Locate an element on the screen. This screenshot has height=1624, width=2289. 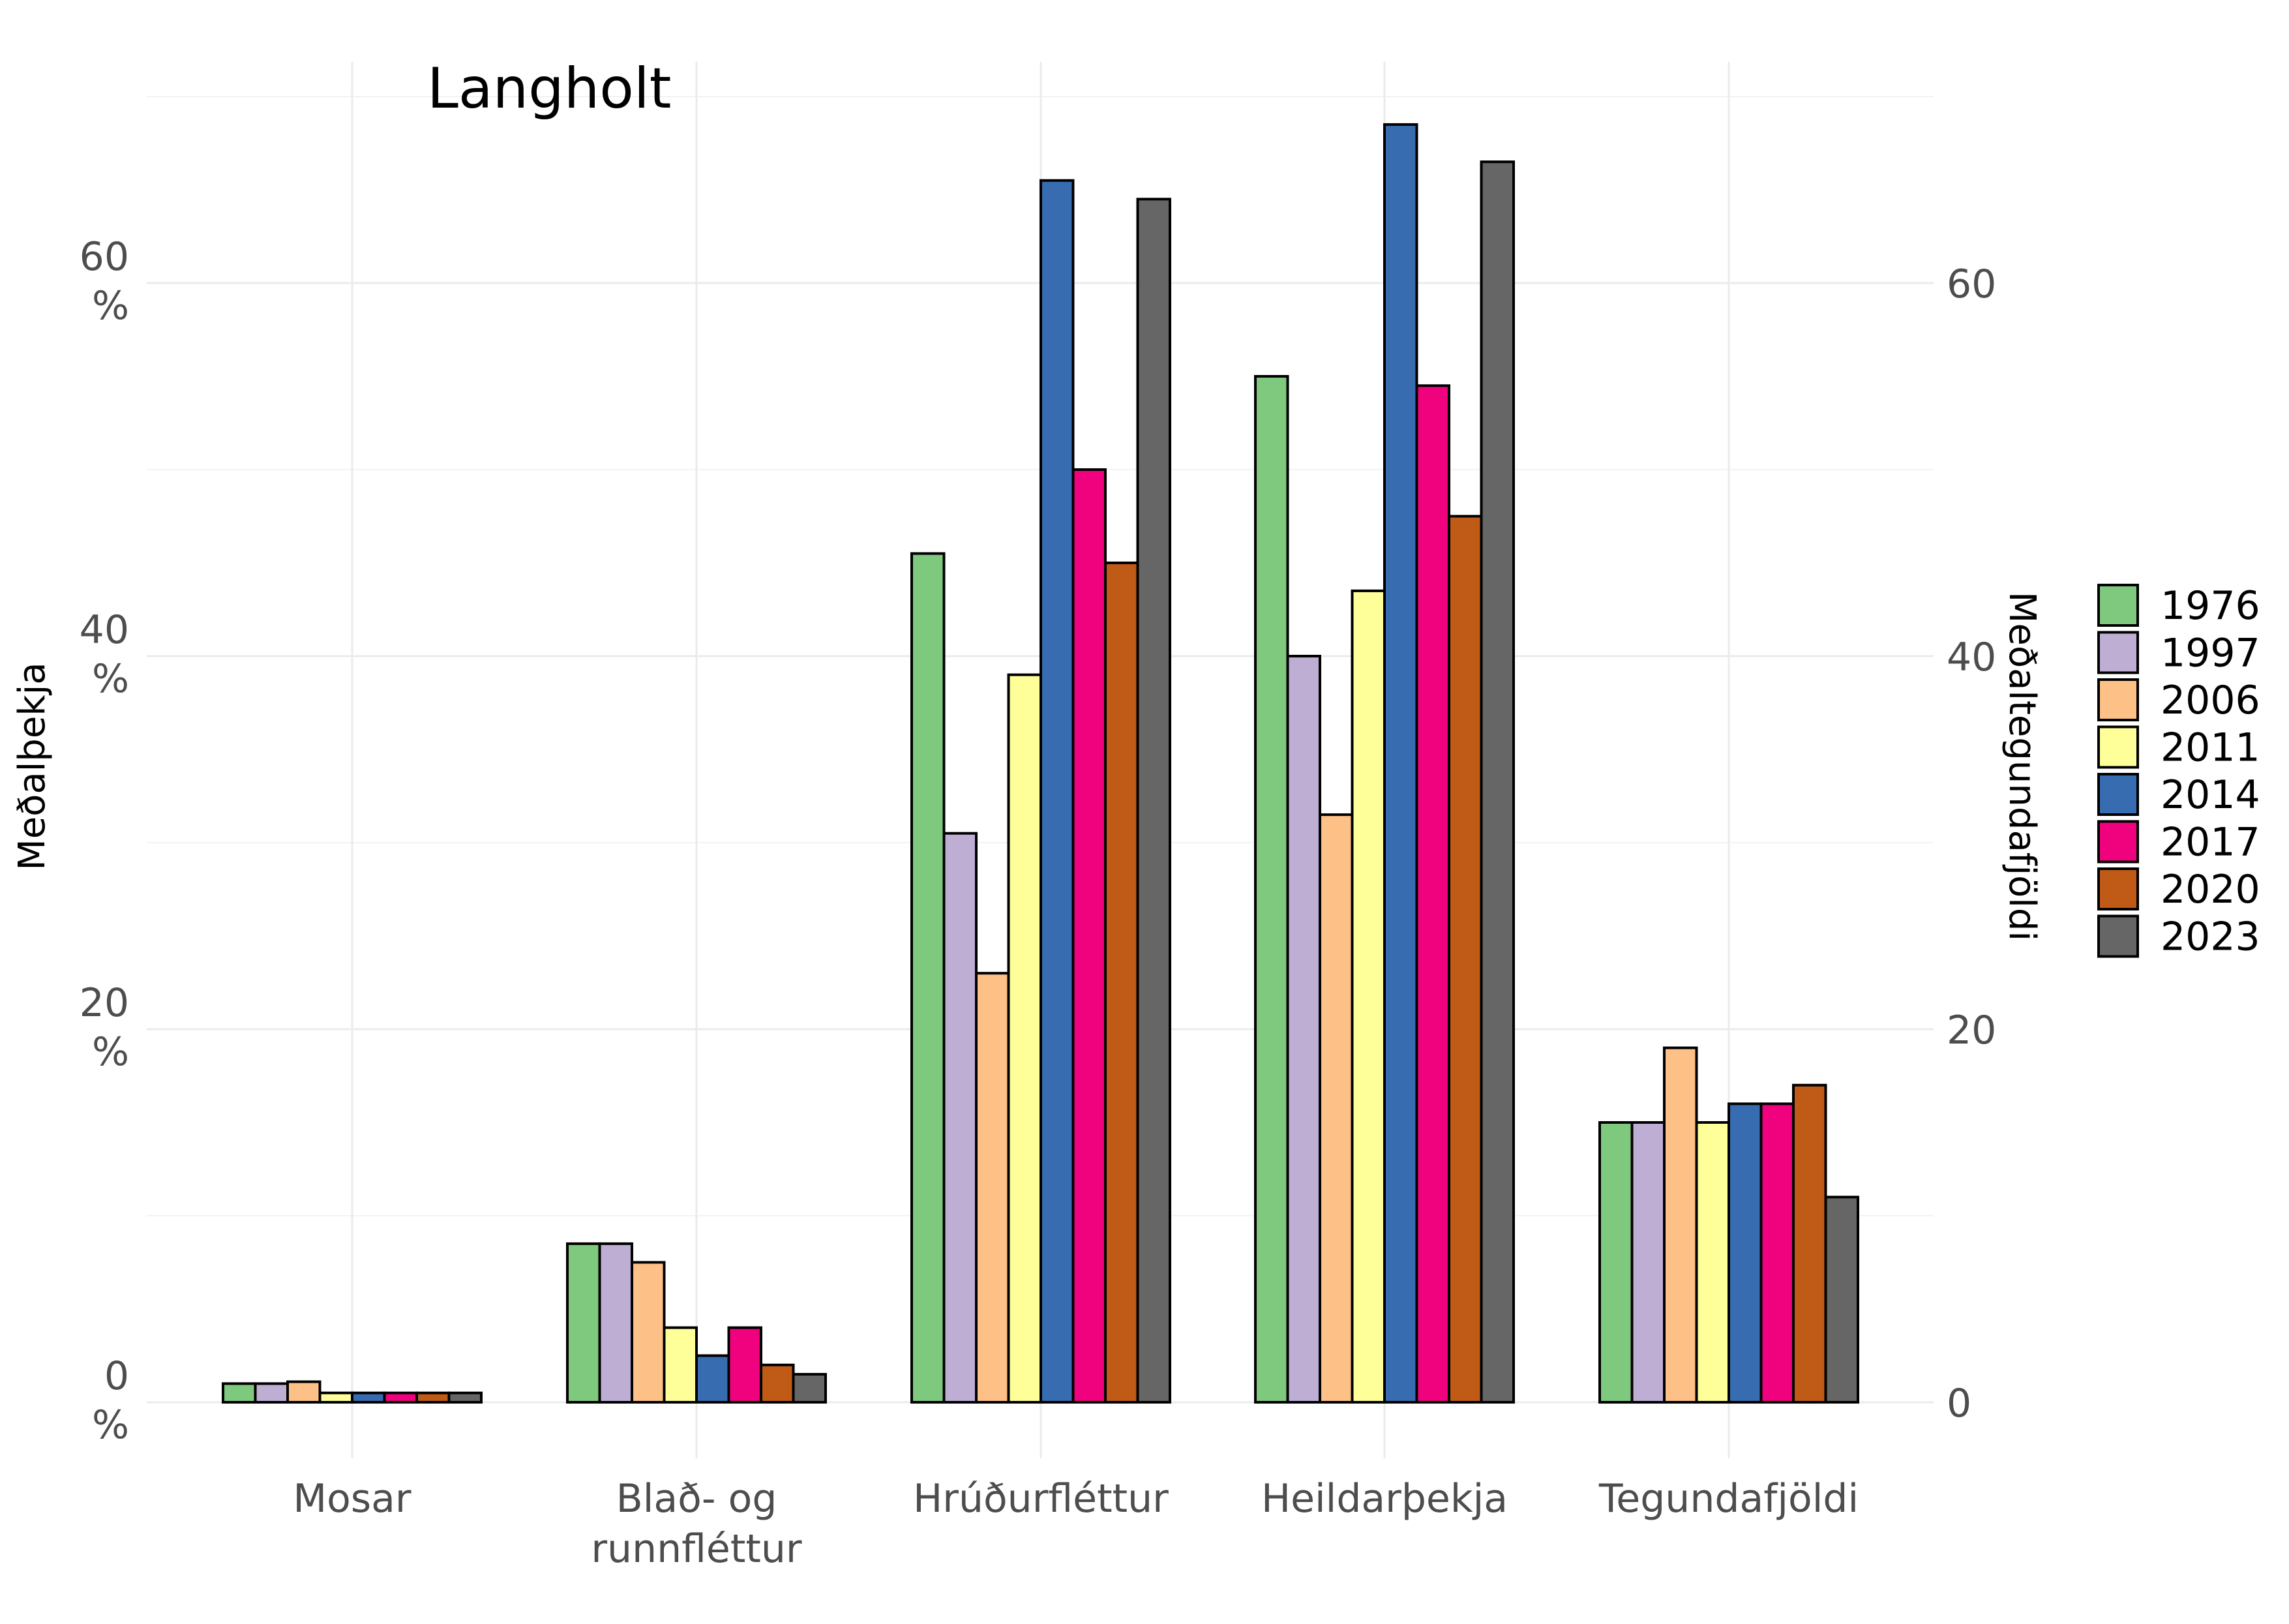
legend-label-1976: 1976 is located at coordinates (2210, 606).